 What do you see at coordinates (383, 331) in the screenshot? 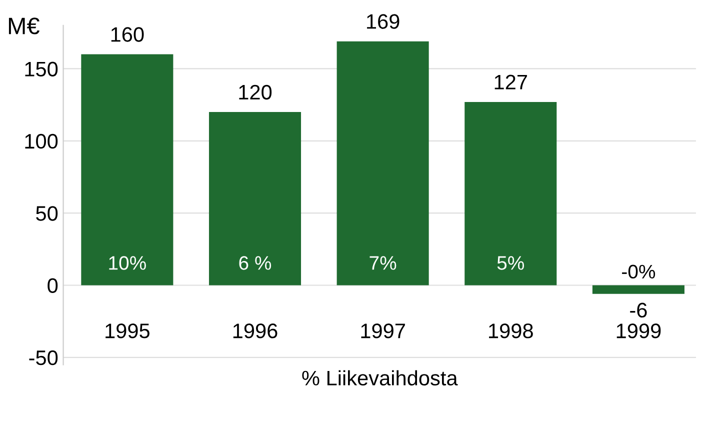
I see `x-tick-label: 1997` at bounding box center [383, 331].